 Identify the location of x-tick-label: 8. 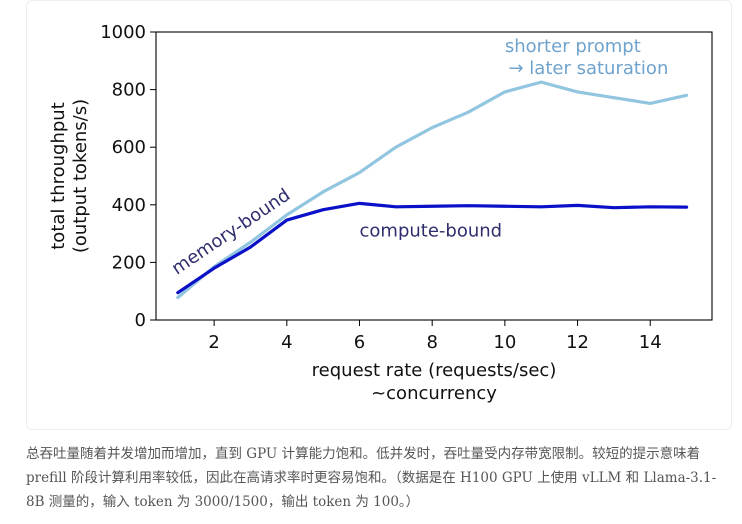
(431, 342).